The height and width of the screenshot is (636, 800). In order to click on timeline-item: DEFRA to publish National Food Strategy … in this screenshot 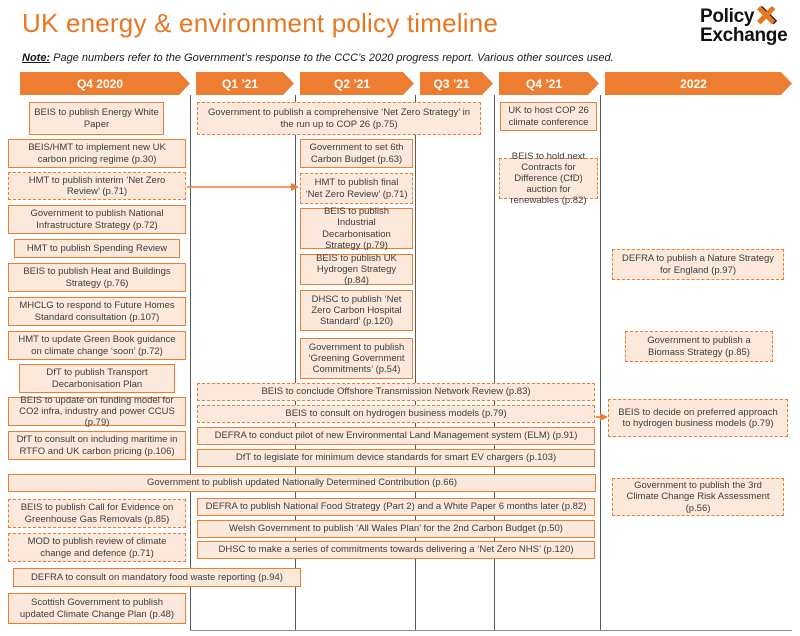, I will do `click(396, 507)`.